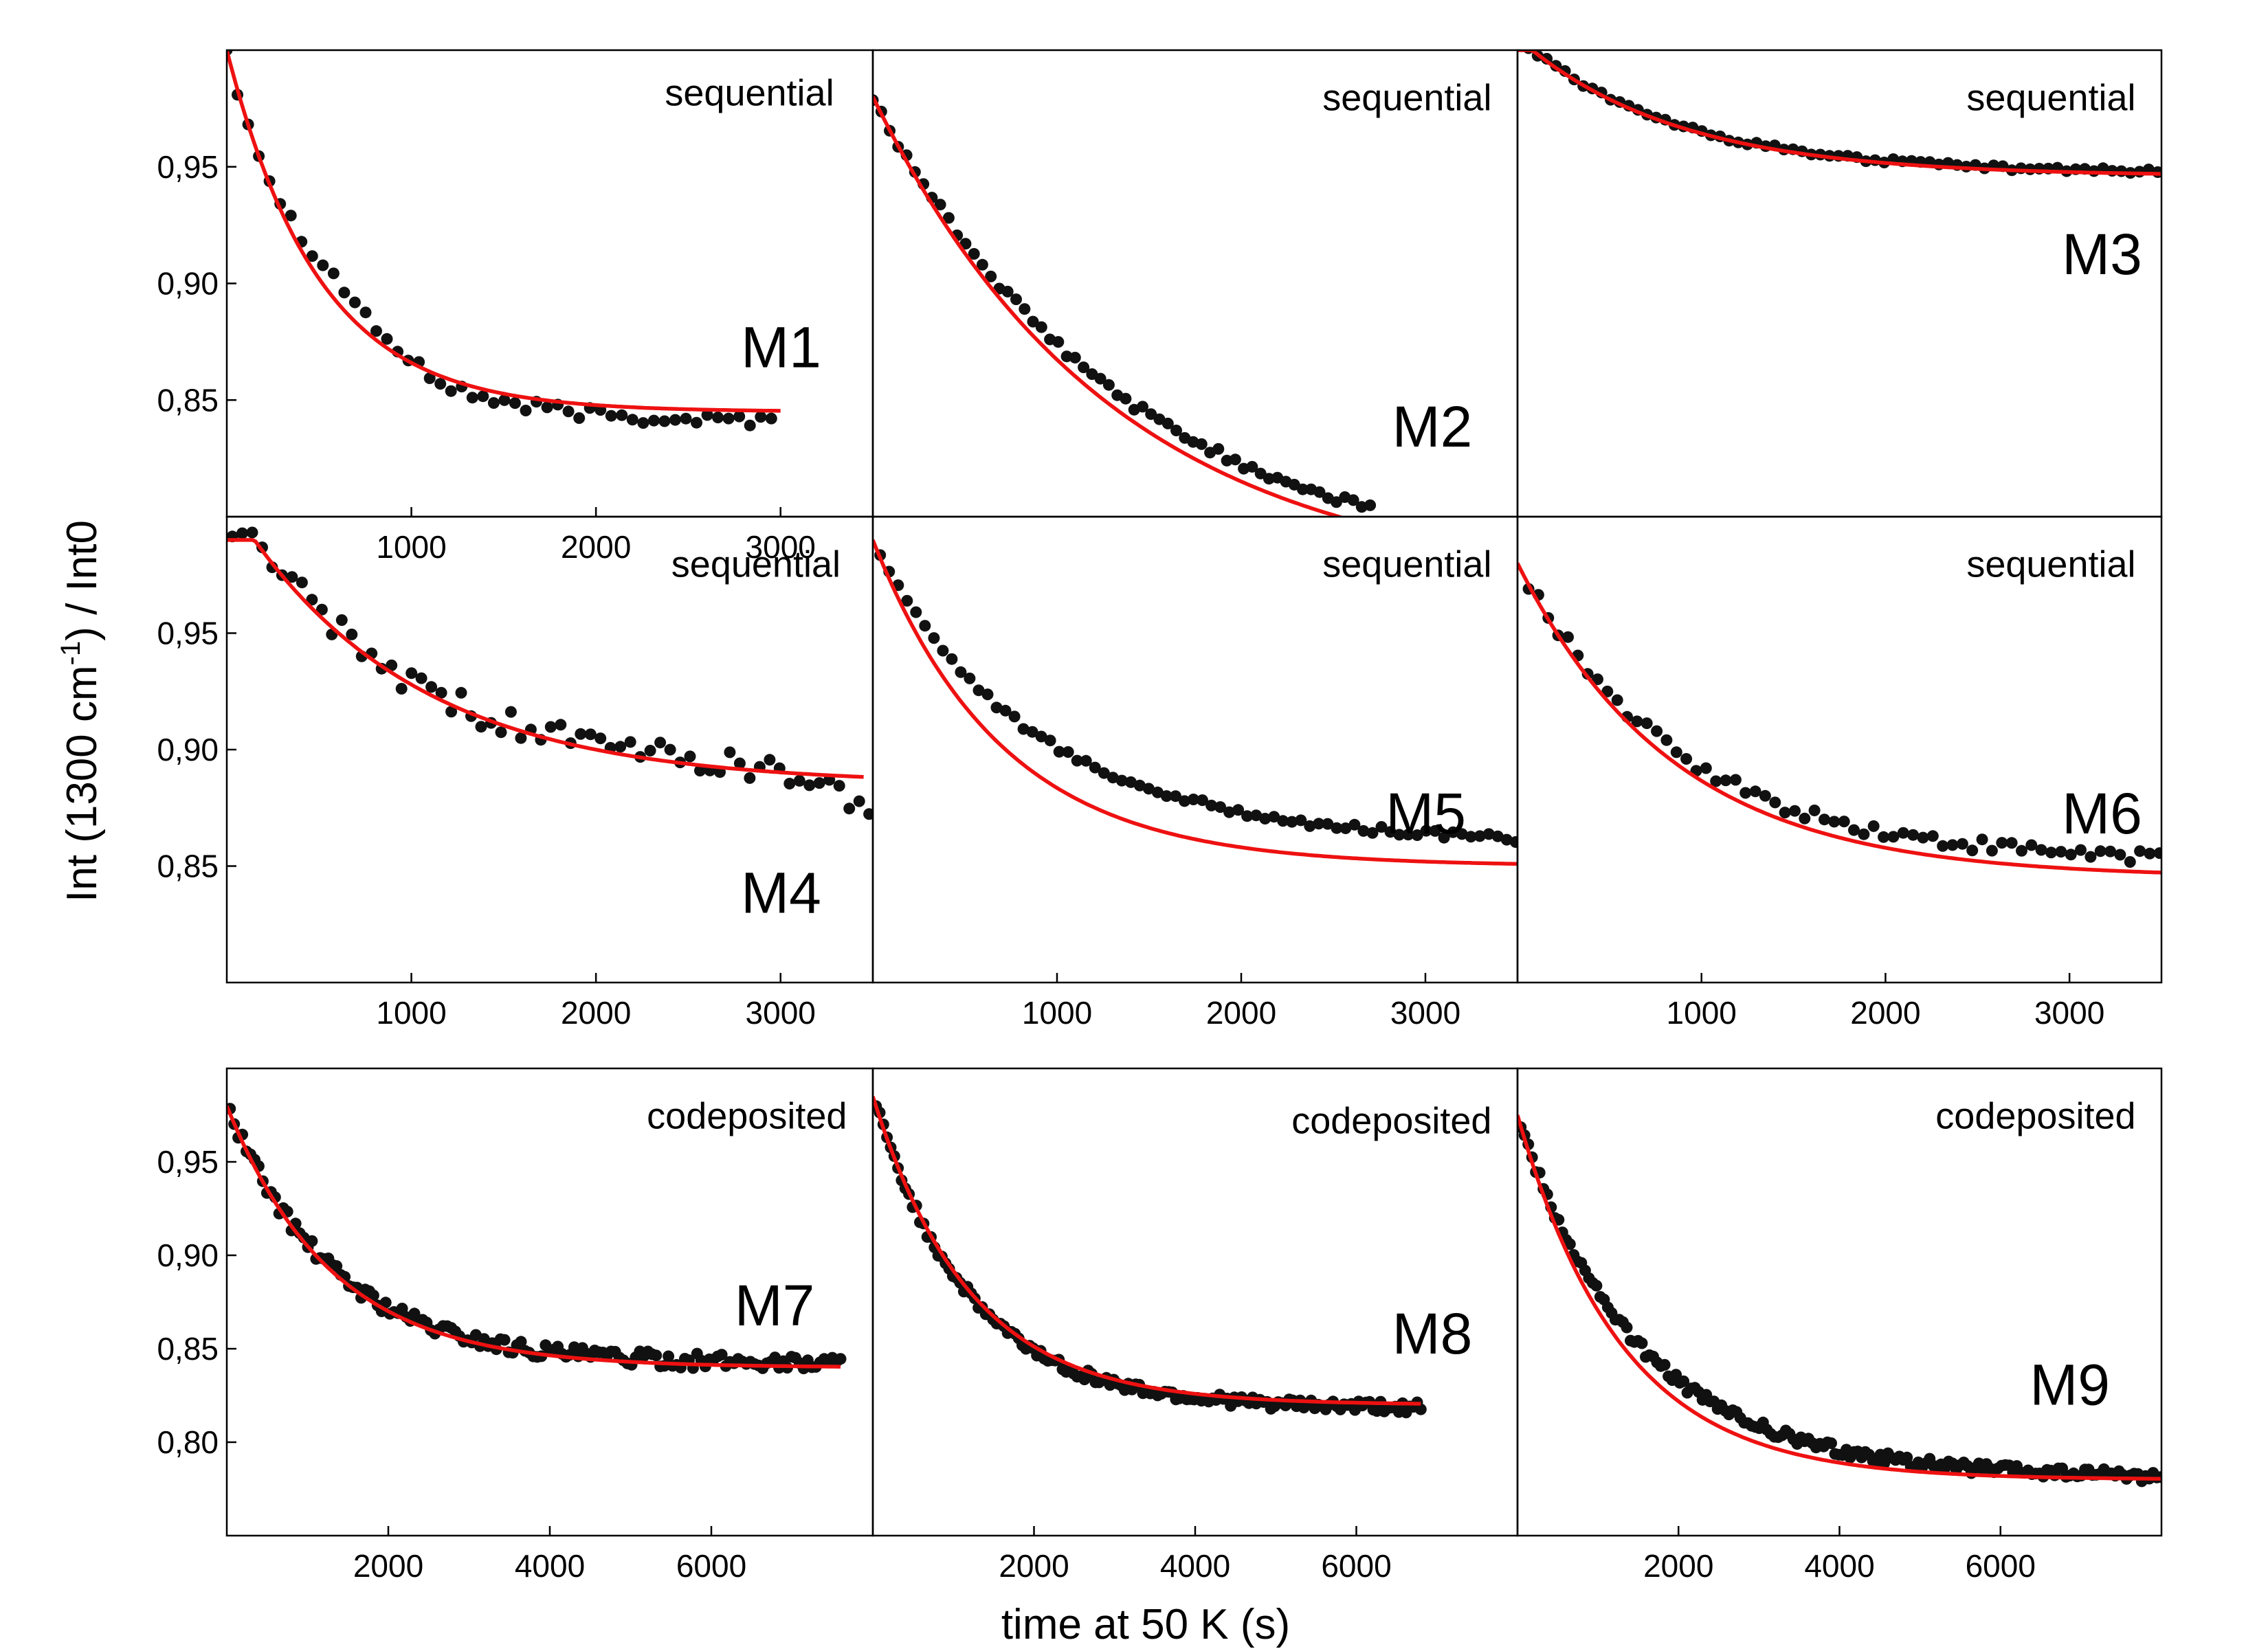 The image size is (2268, 1649). What do you see at coordinates (1195, 773) in the screenshot?
I see `panel-m5: 1000 2000 3000 M5 sequential` at bounding box center [1195, 773].